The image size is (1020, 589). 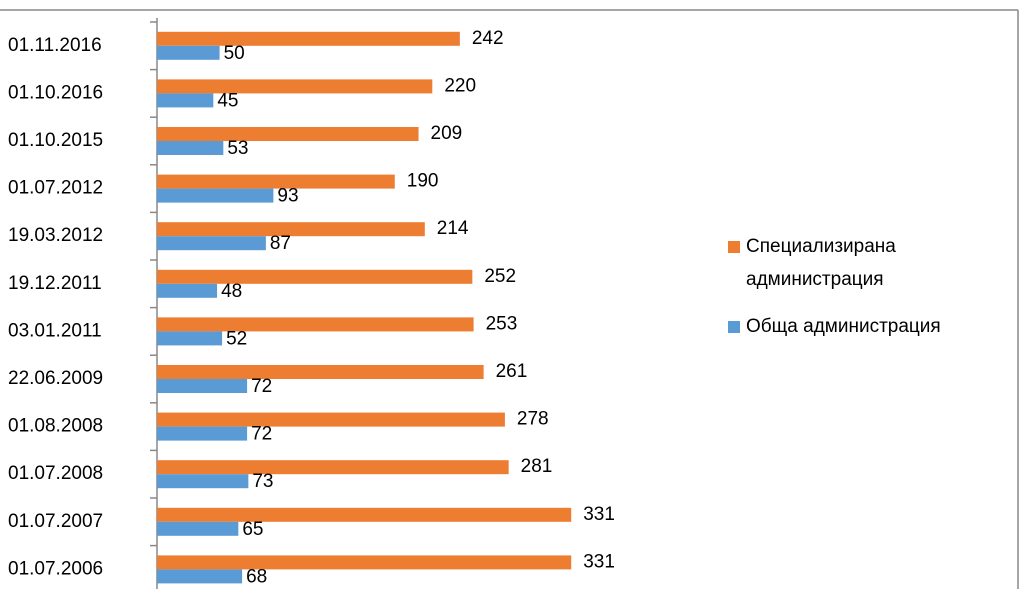 What do you see at coordinates (256, 576) in the screenshot?
I see `data-label: 68` at bounding box center [256, 576].